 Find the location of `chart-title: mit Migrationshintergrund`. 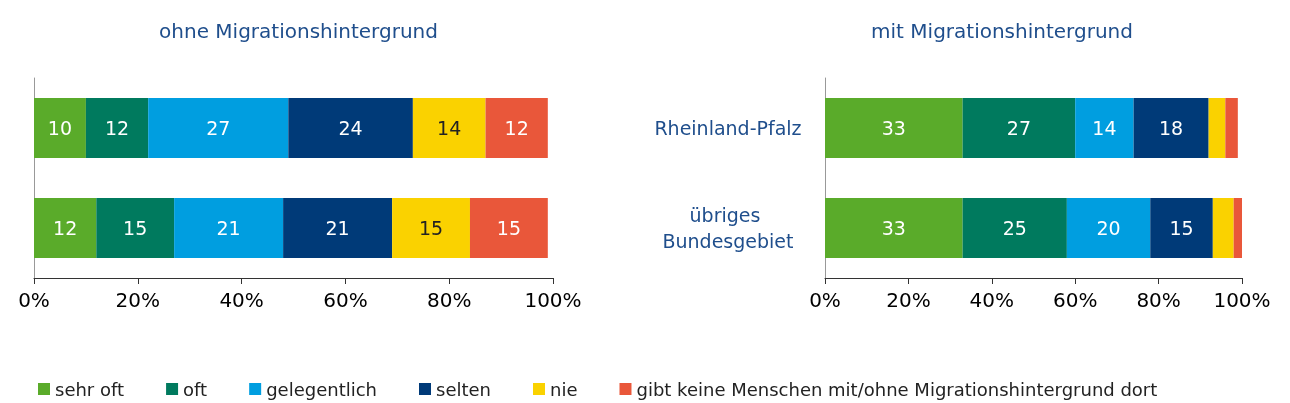

chart-title: mit Migrationshintergrund is located at coordinates (1002, 31).